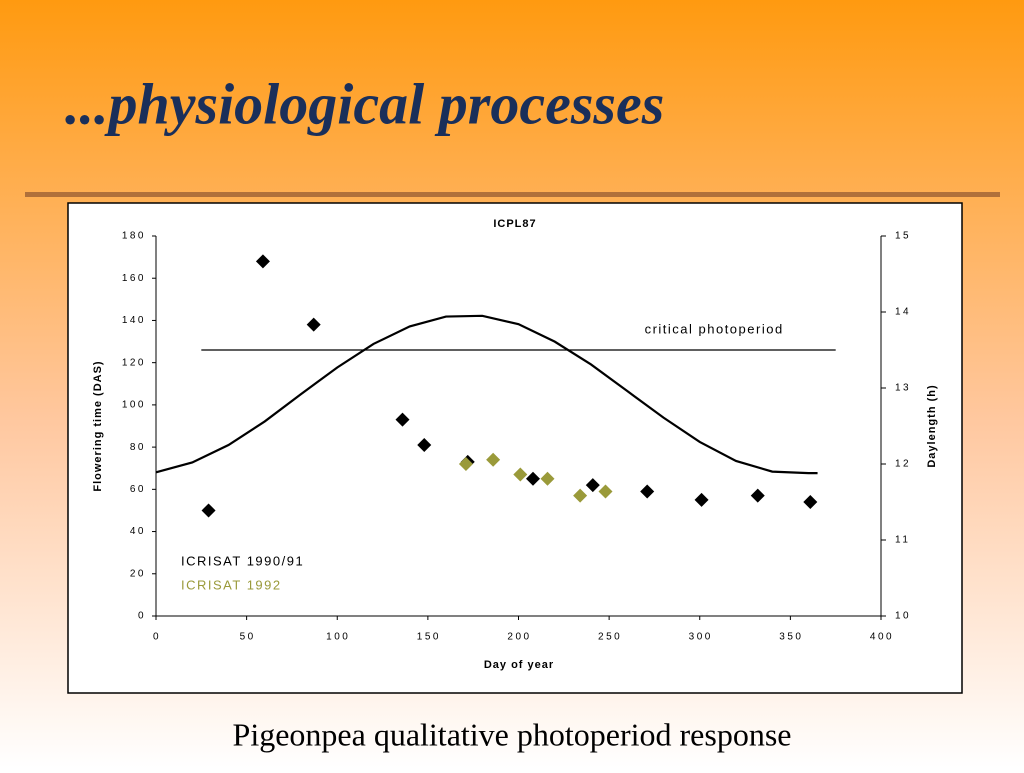 This screenshot has height=773, width=1024. What do you see at coordinates (134, 405) in the screenshot?
I see `y-tick-label: 100` at bounding box center [134, 405].